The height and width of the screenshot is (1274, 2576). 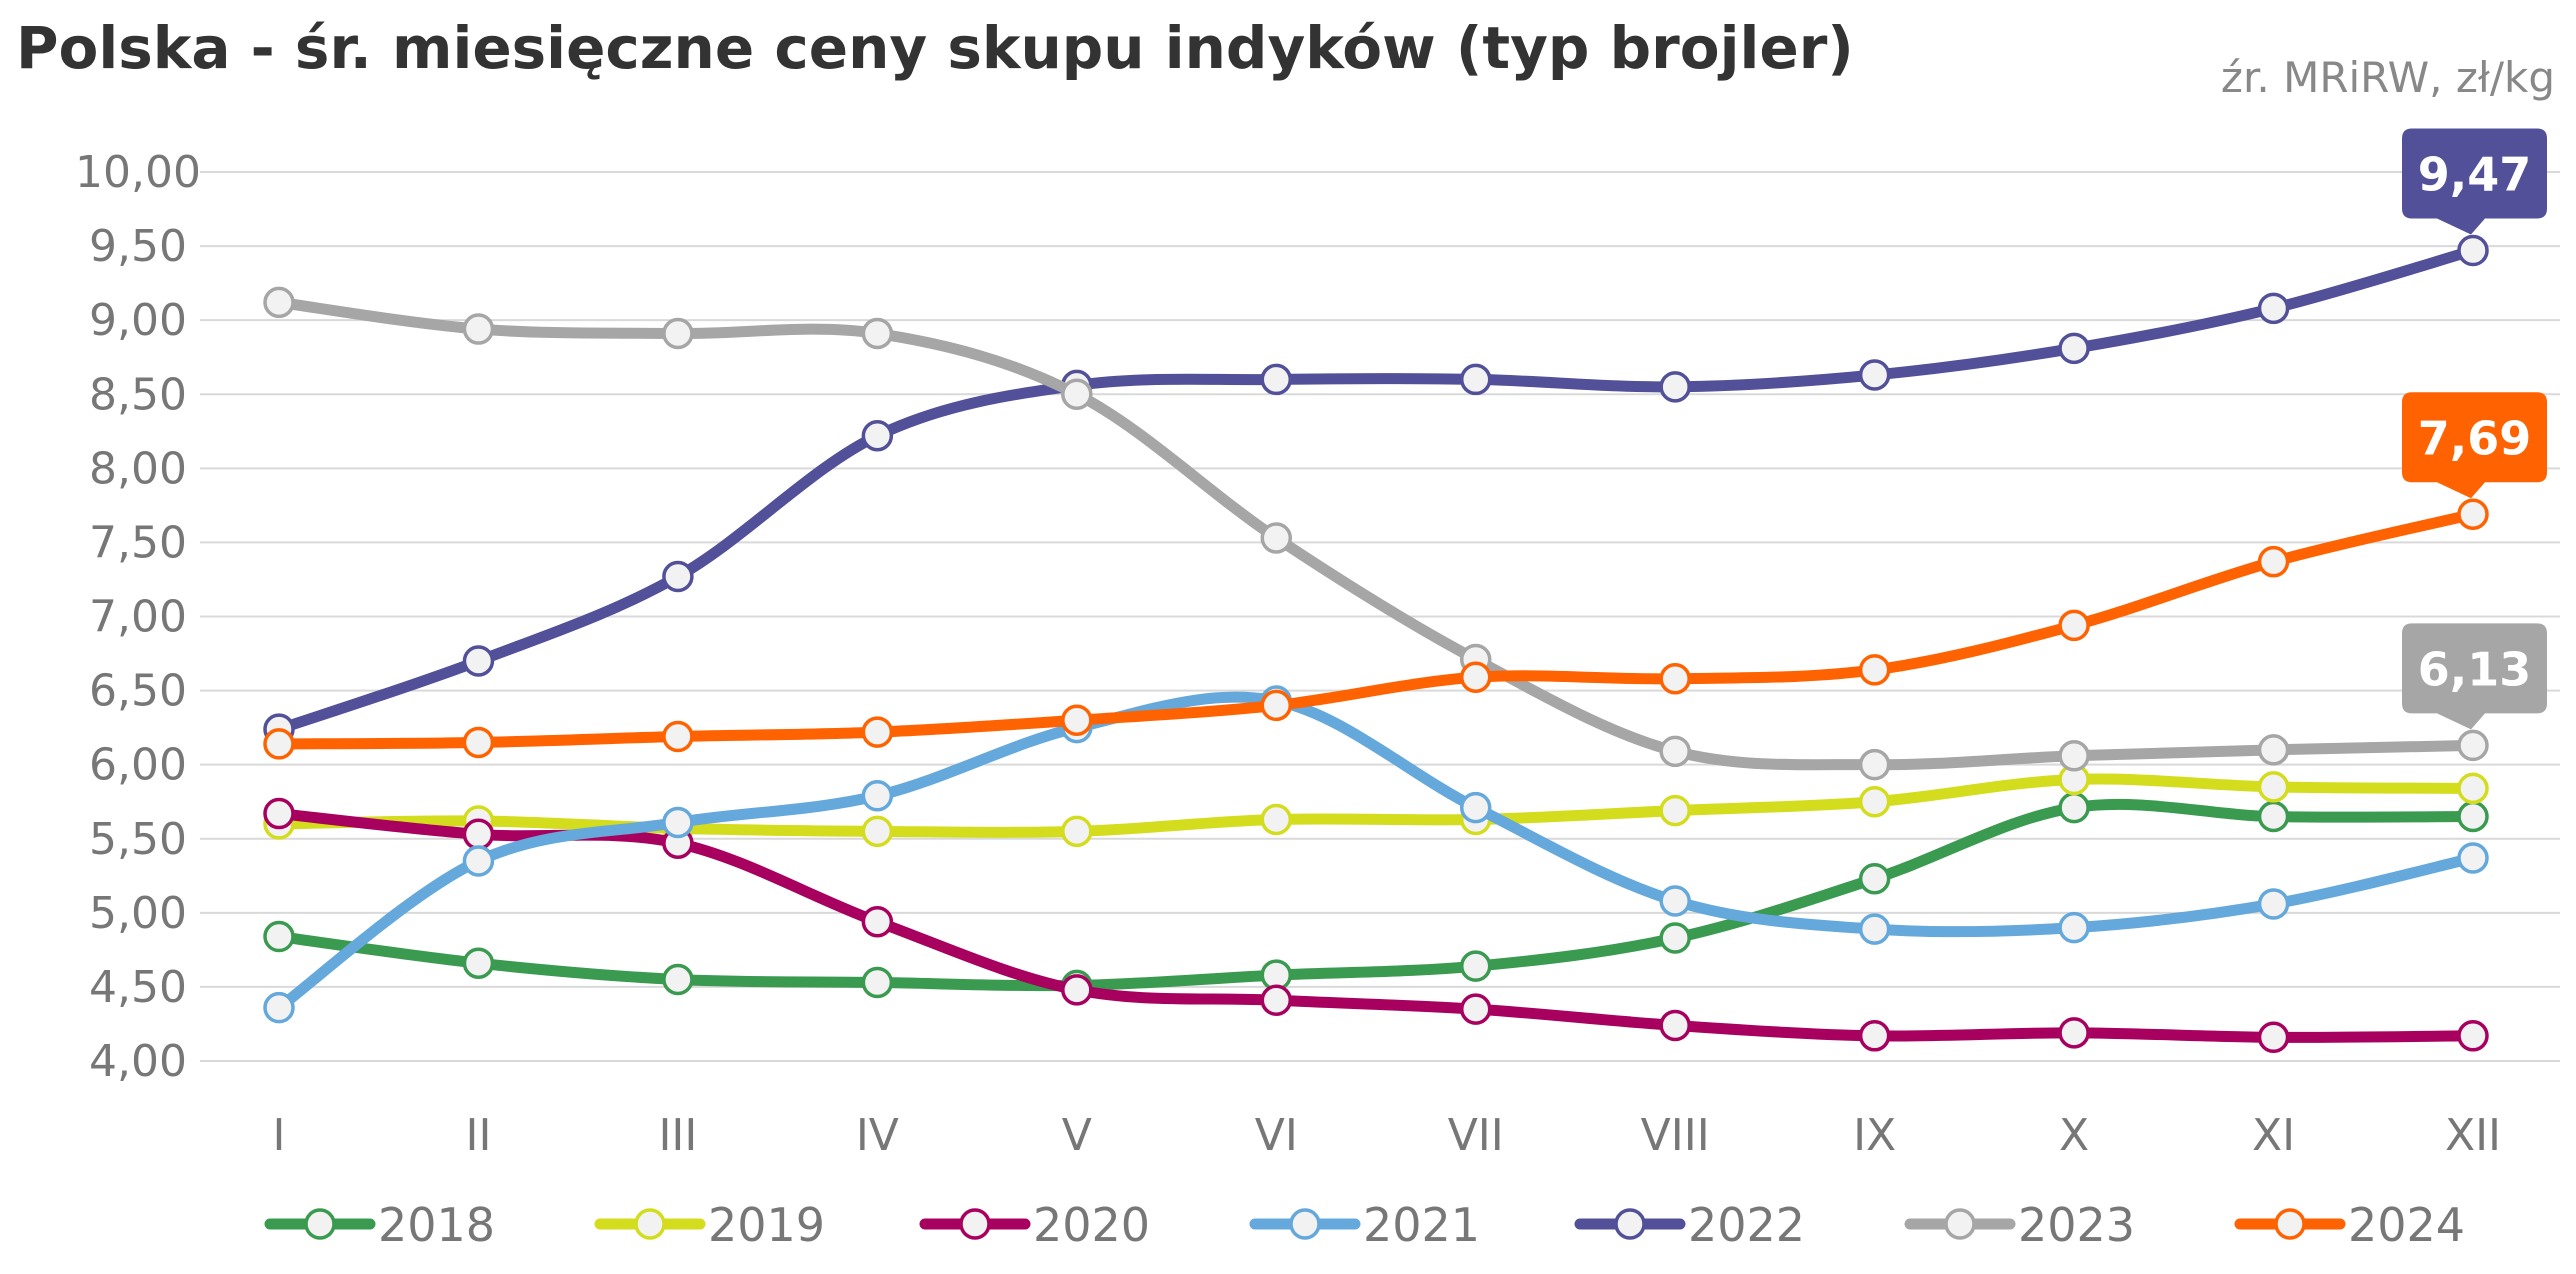 What do you see at coordinates (2349, 1225) in the screenshot?
I see `legend-item-2024: 2024` at bounding box center [2349, 1225].